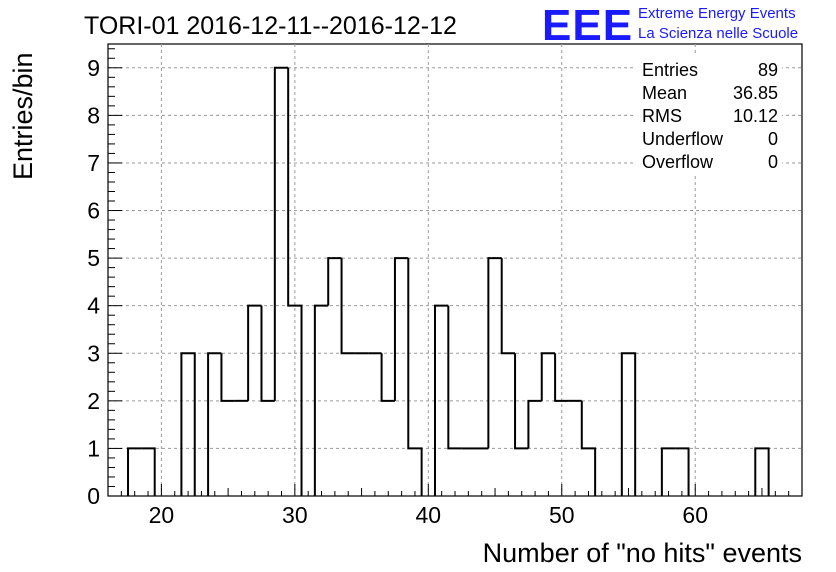 The height and width of the screenshot is (572, 836). Describe the element at coordinates (717, 13) in the screenshot. I see `eee-logo-line1: Extreme Energy Events` at that location.